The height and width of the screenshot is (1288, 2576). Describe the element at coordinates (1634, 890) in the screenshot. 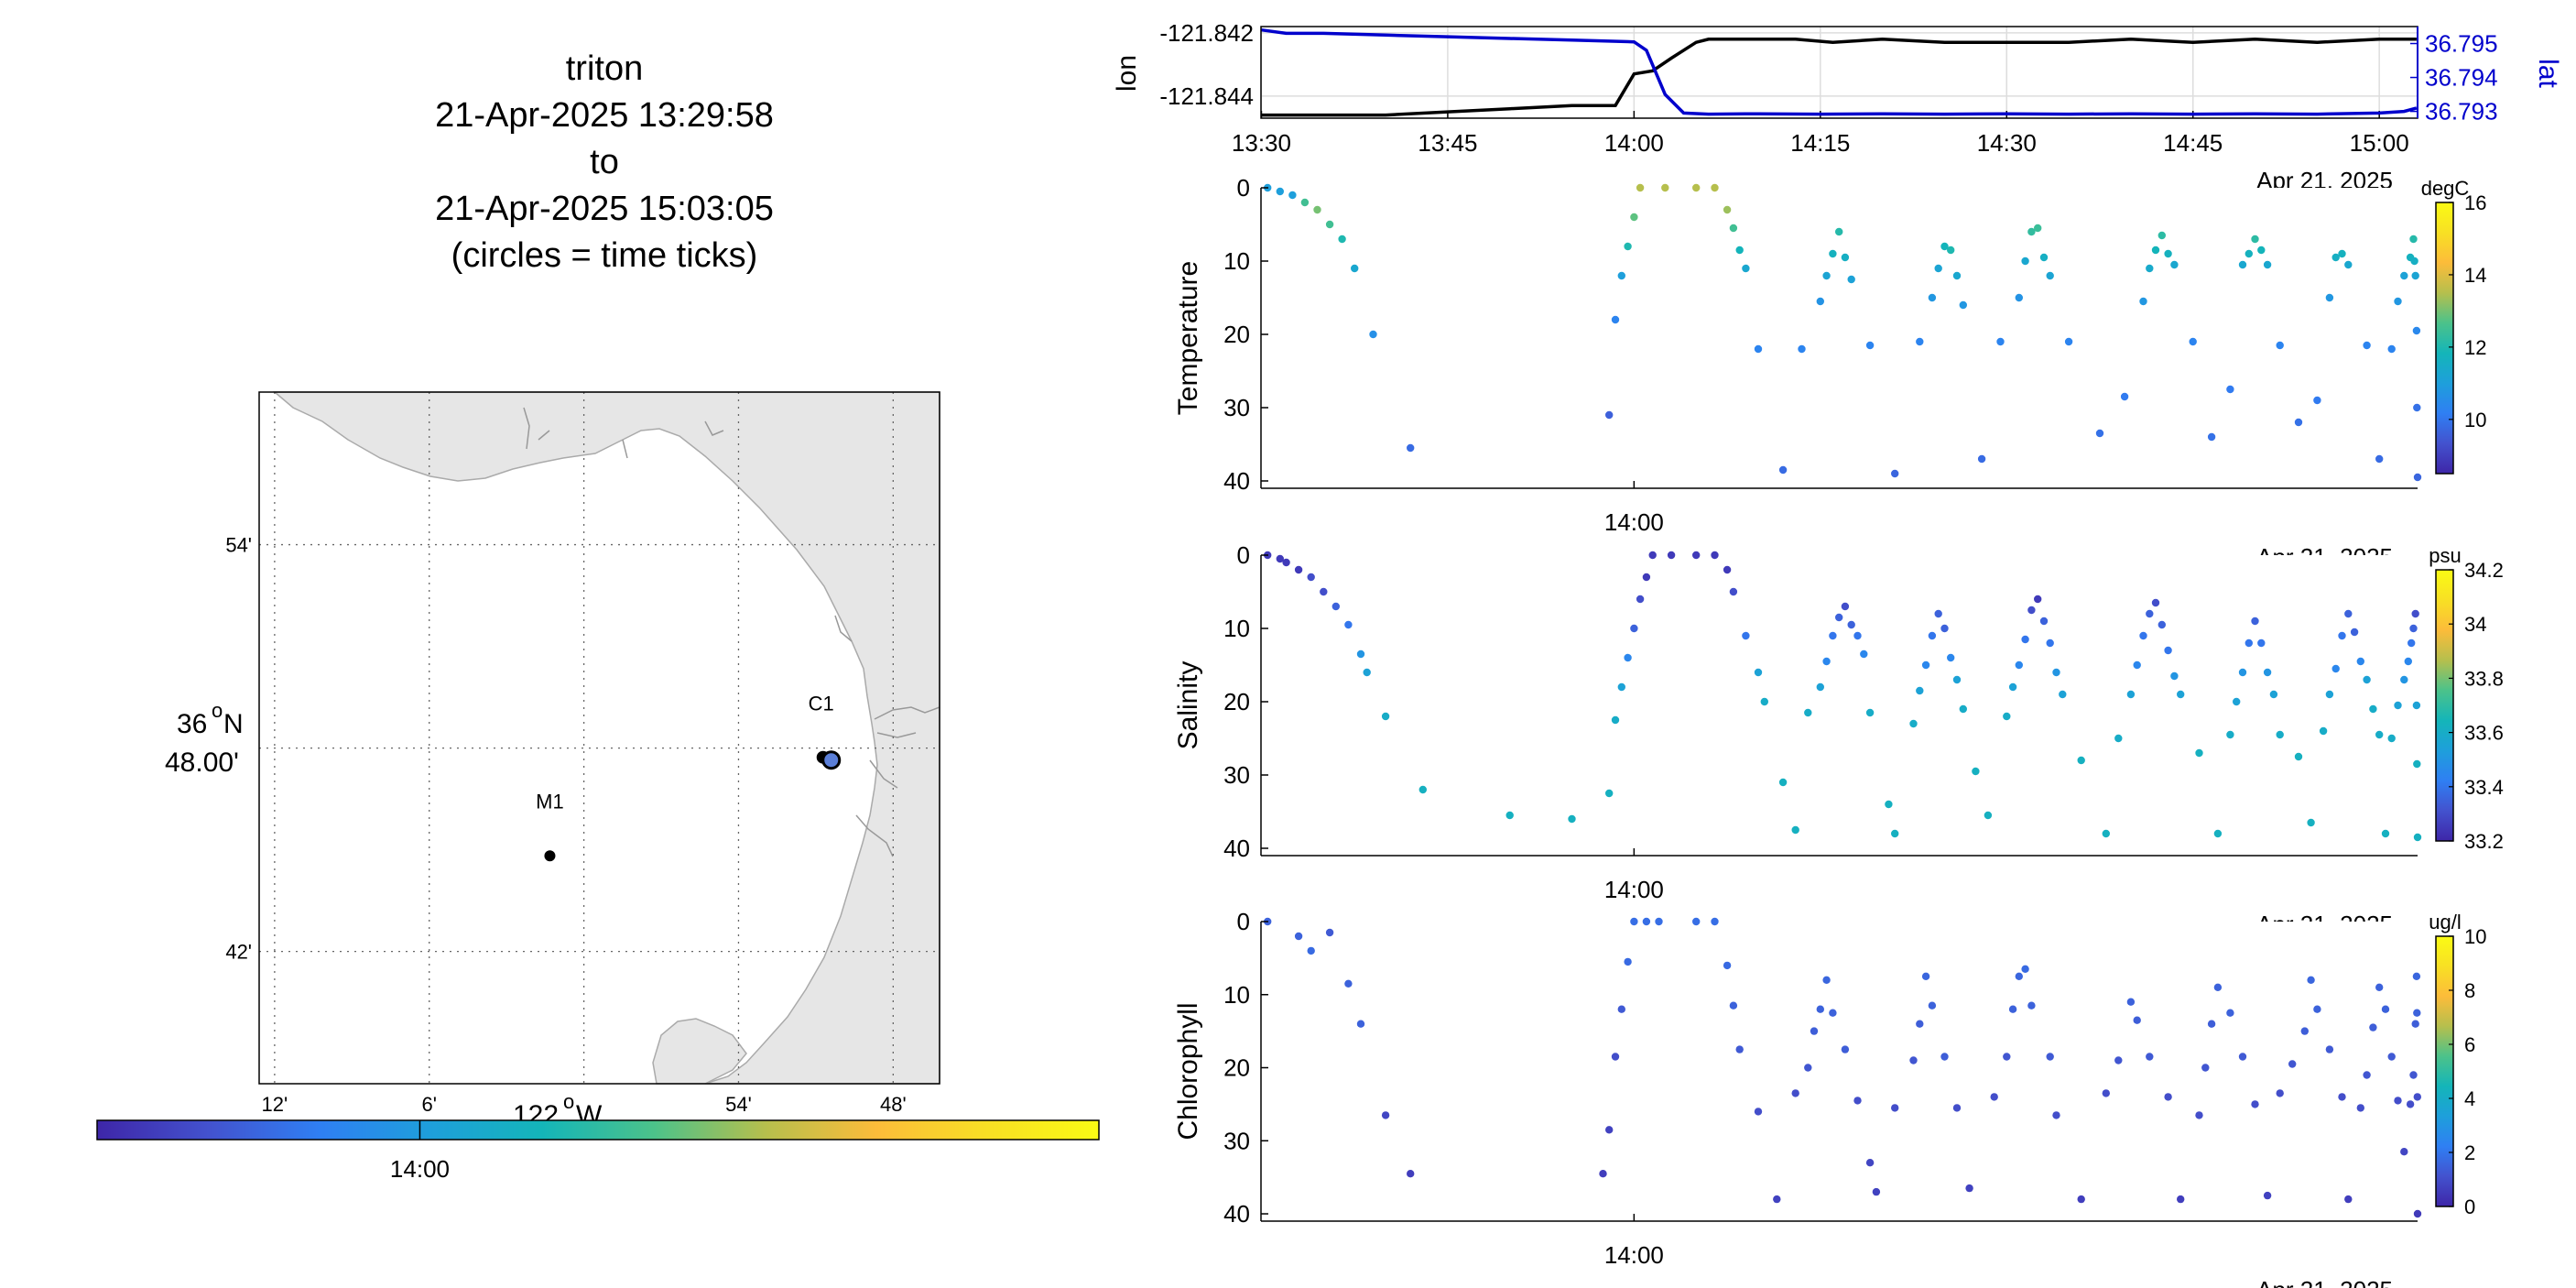

I see `salinity-xtick-label: 14:00` at that location.